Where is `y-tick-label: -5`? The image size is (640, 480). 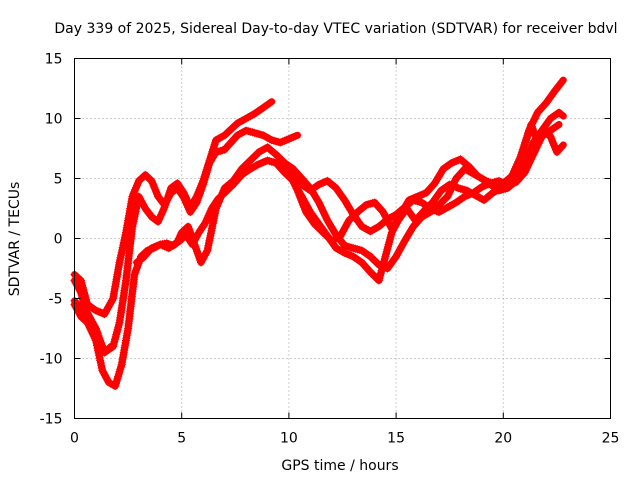 y-tick-label: -5 is located at coordinates (56, 300).